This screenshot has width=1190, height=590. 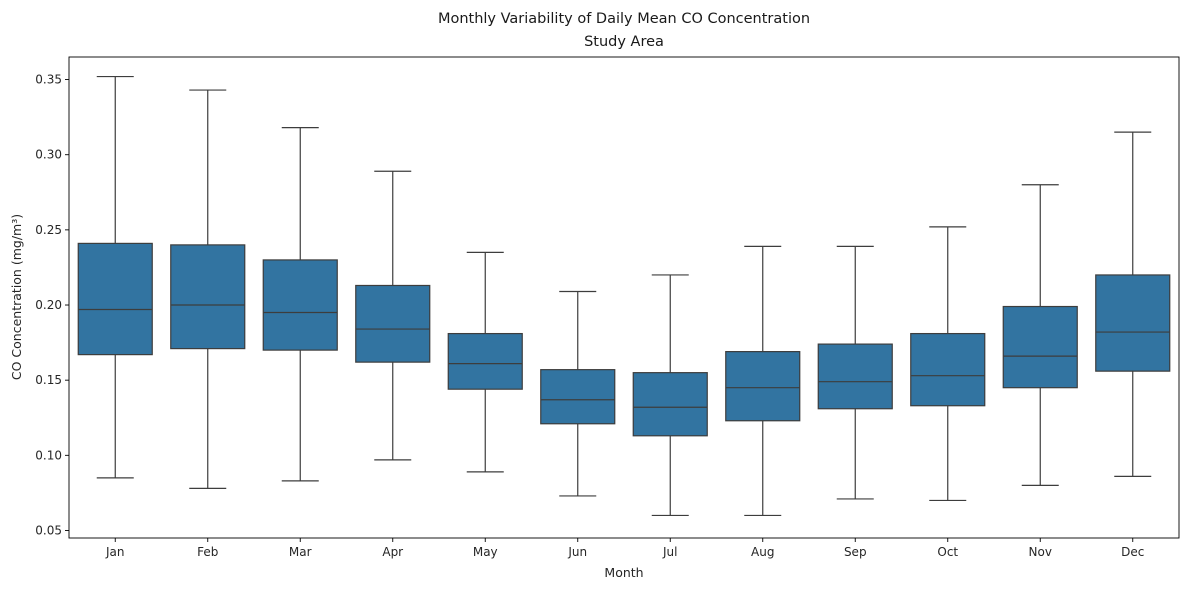 I want to click on box-mar, so click(x=300, y=304).